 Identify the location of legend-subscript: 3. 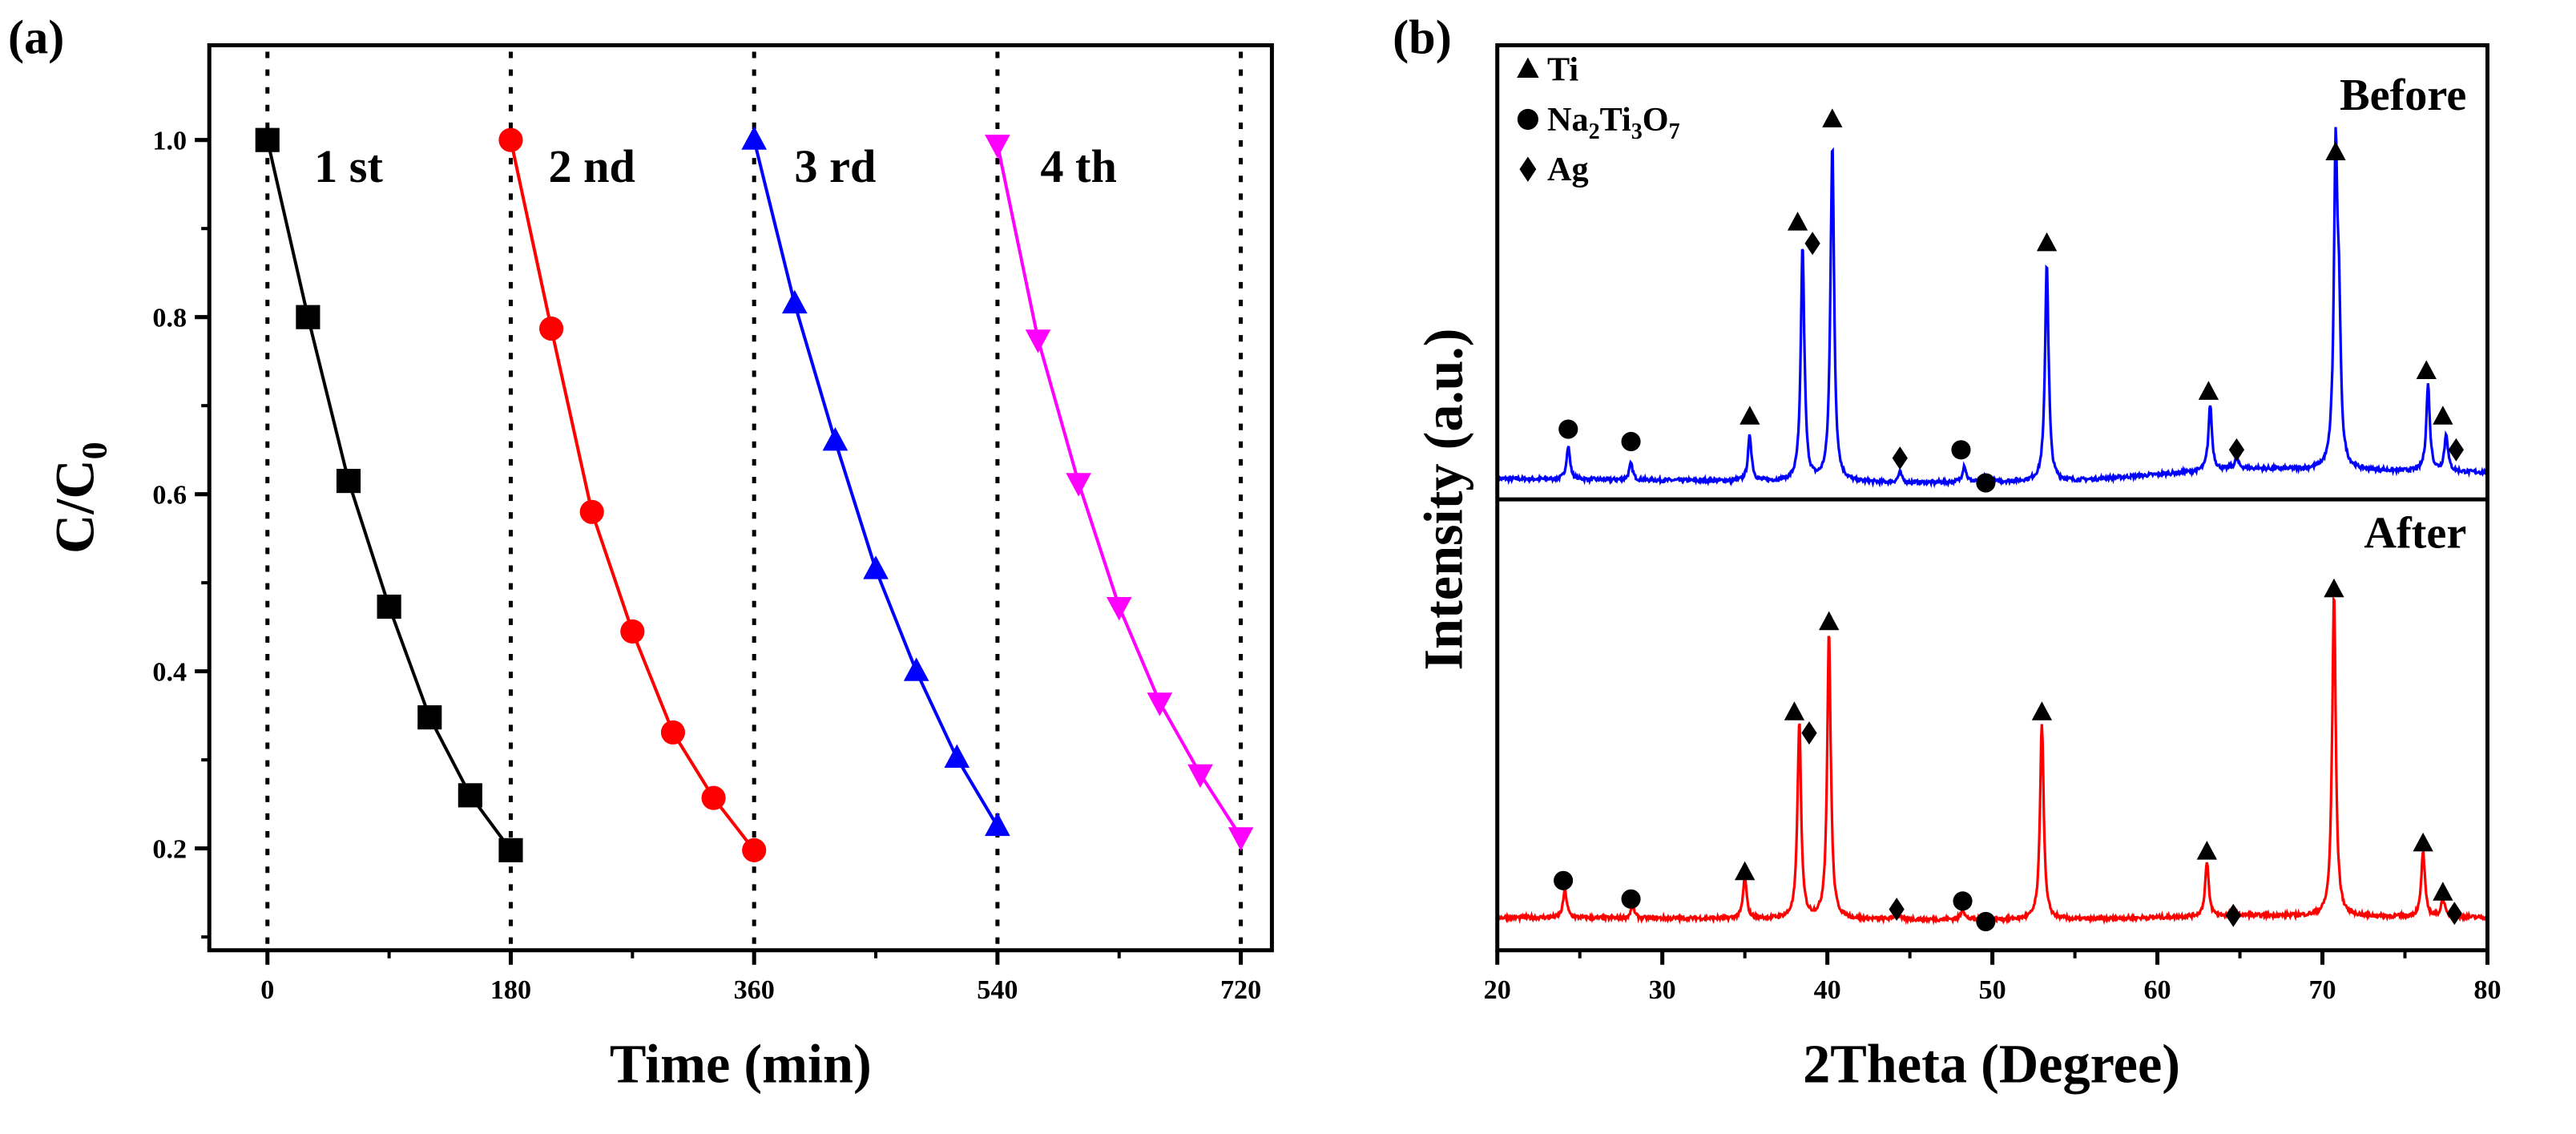
(1637, 131).